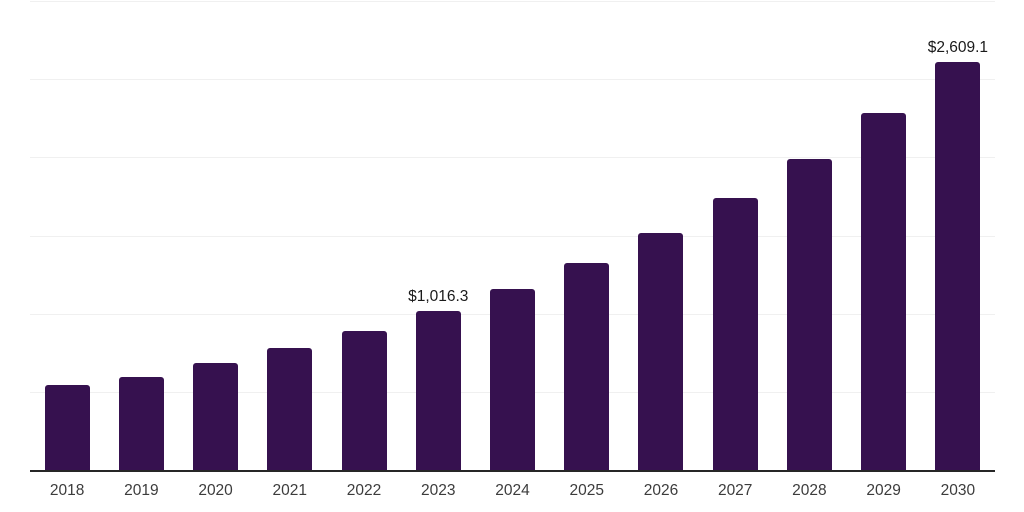  I want to click on bar-2027, so click(735, 334).